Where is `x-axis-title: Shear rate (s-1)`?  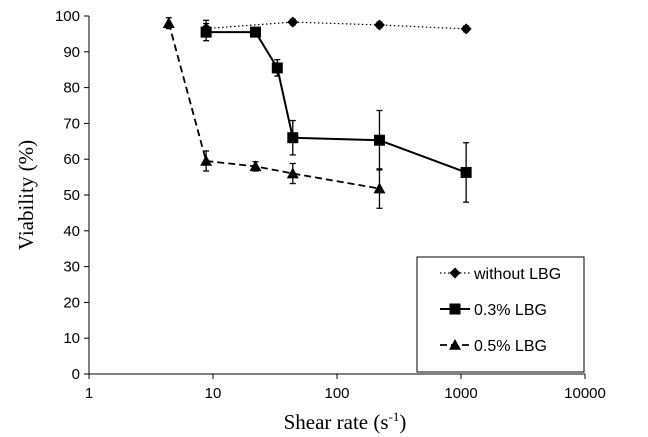
x-axis-title: Shear rate (s-1) is located at coordinates (345, 421).